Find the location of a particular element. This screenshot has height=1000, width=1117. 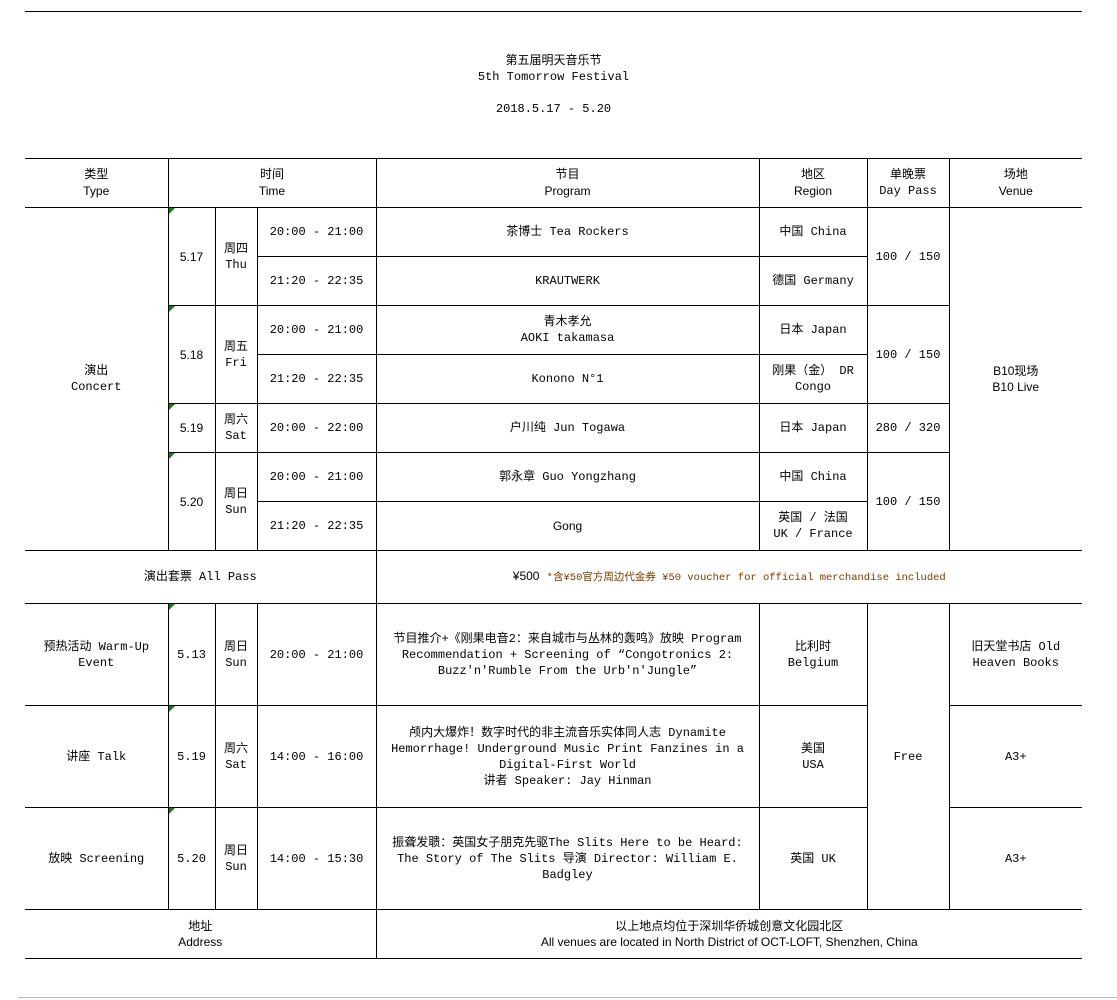

program-cell: KRAUTWERK is located at coordinates (567, 281).